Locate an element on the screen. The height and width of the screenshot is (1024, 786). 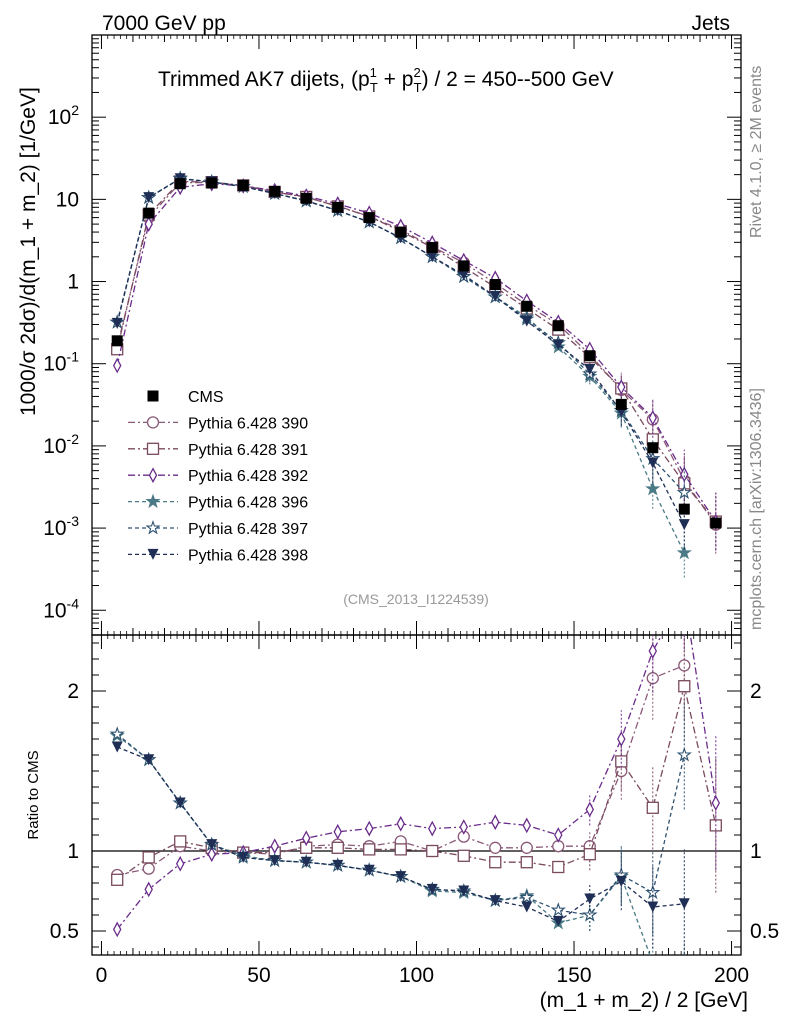
x-tick-label: 200 is located at coordinates (731, 975).